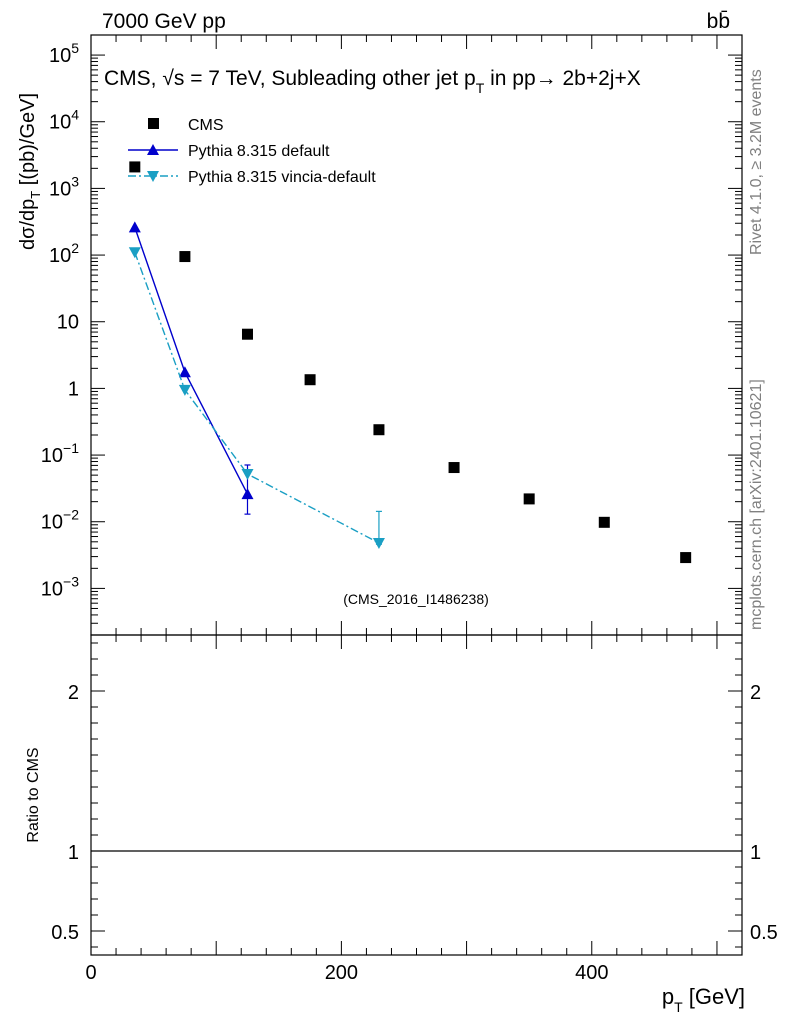 This screenshot has height=1024, width=786. Describe the element at coordinates (73, 693) in the screenshot. I see `ratio-y-tick-label: 2` at that location.